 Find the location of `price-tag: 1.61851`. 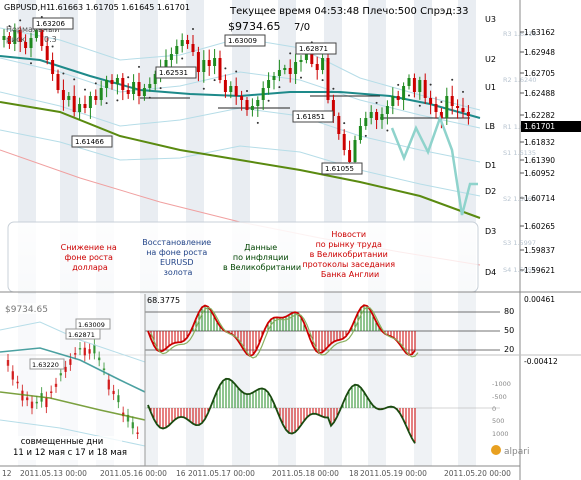

price-tag: 1.61851 is located at coordinates (310, 117).